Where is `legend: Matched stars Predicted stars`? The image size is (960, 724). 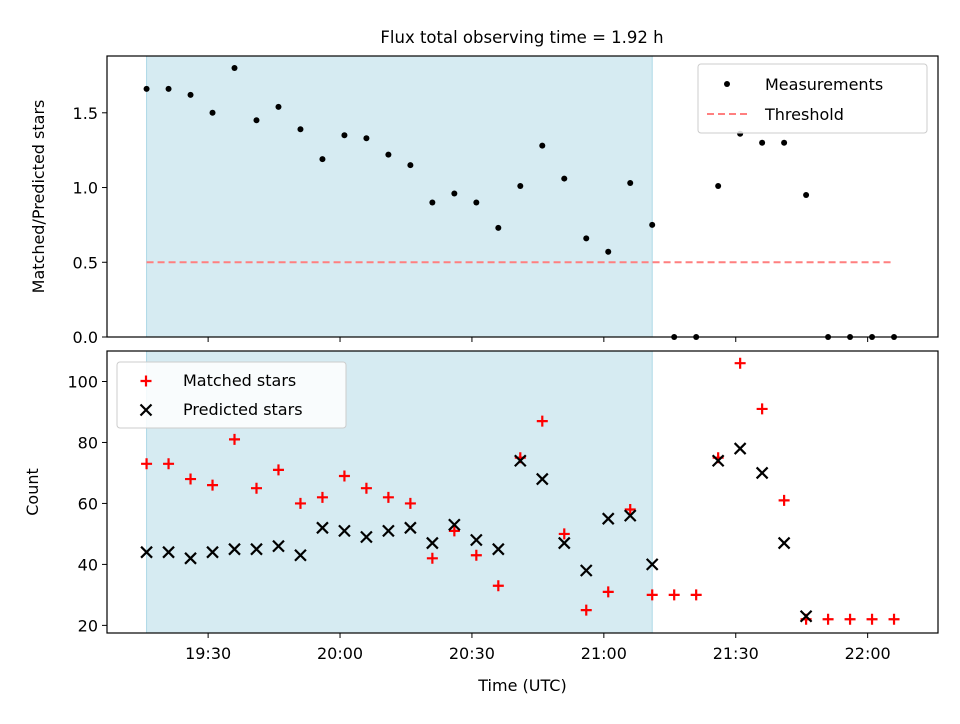
legend: Matched stars Predicted stars is located at coordinates (231, 395).